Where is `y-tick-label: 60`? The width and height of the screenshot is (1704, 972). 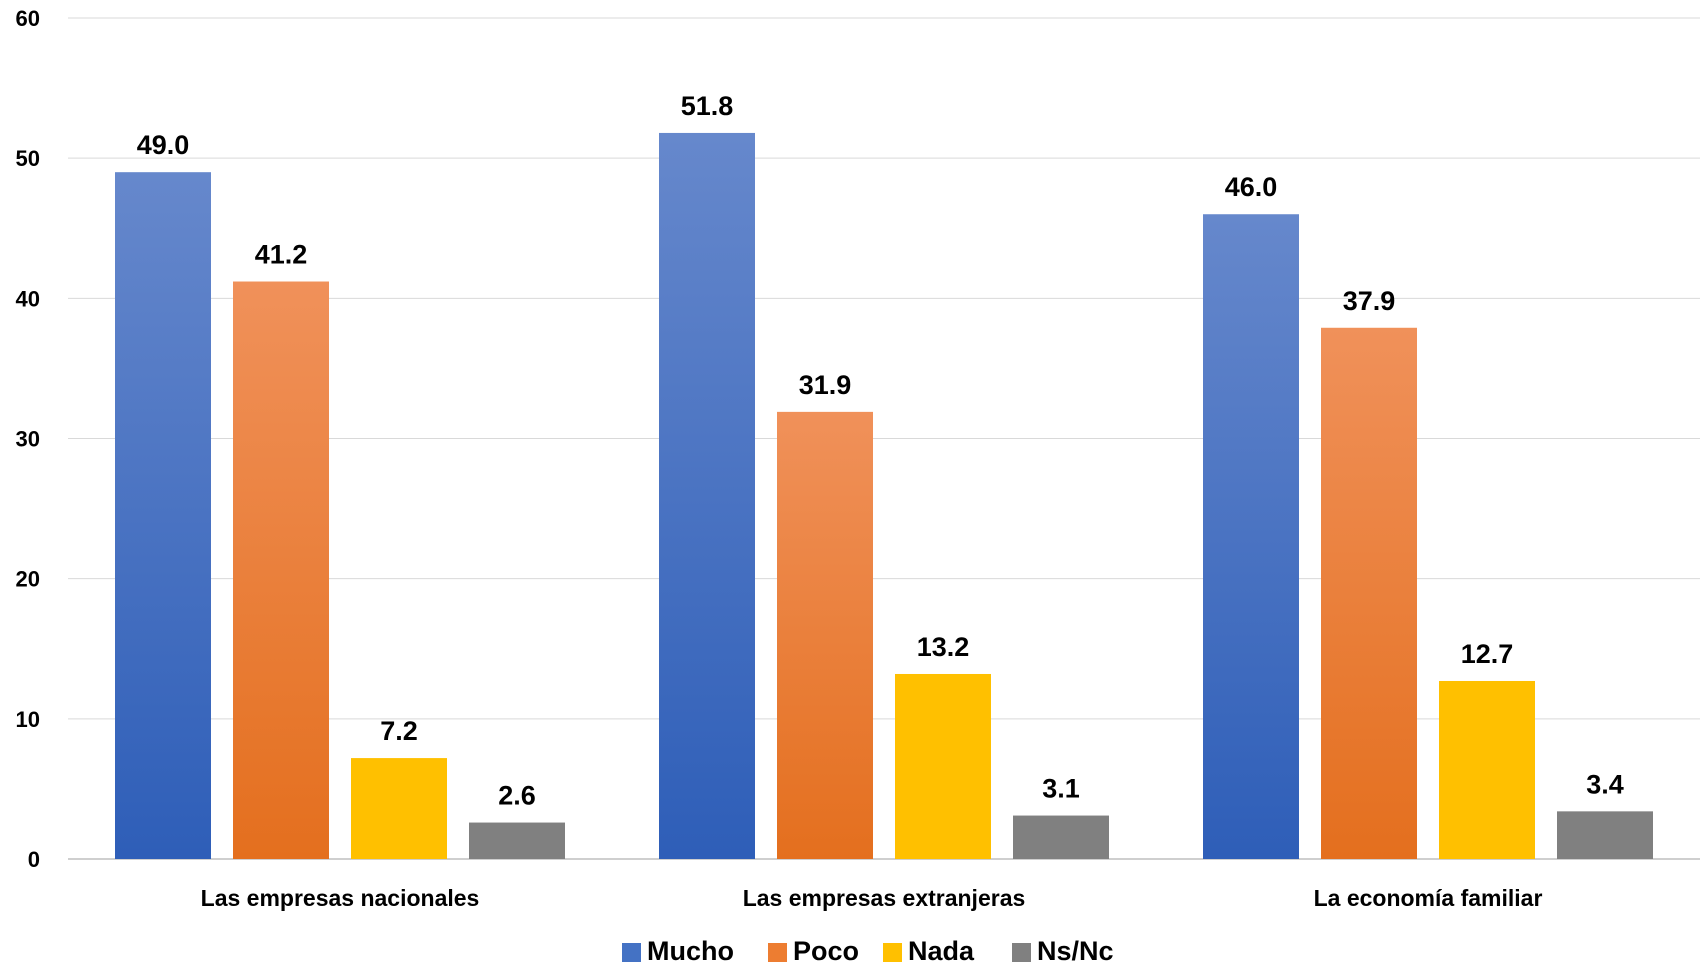 y-tick-label: 60 is located at coordinates (28, 18).